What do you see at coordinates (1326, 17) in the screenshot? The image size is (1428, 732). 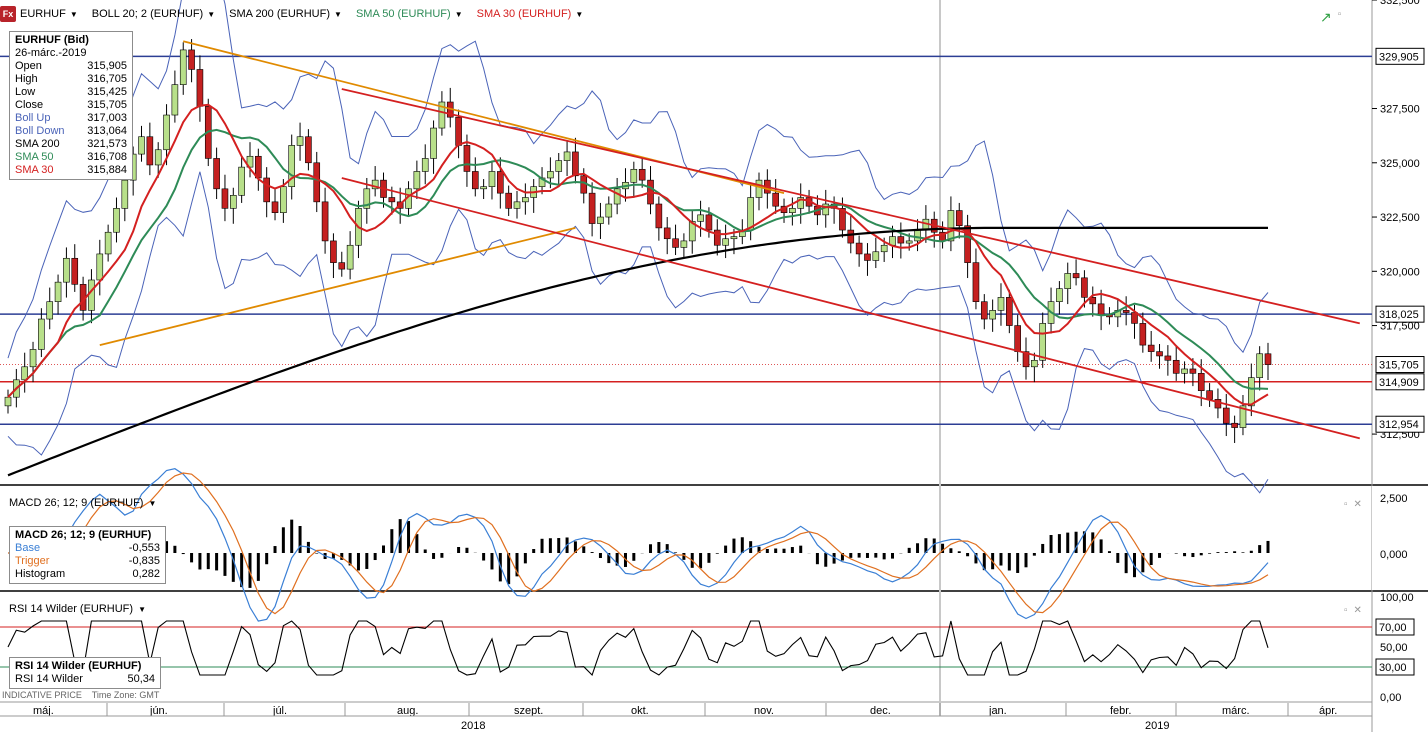 I see `trend-tool-icon: ↗` at bounding box center [1326, 17].